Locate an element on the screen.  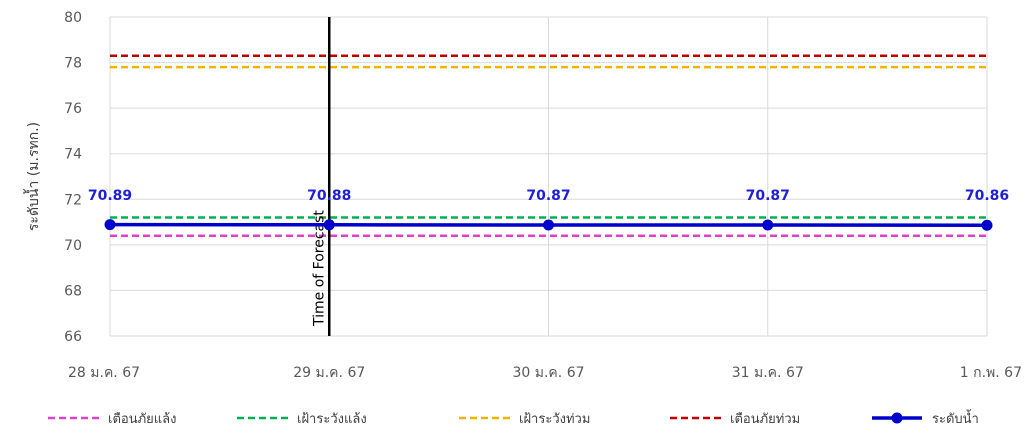
x-tick-label: 29 ม.ค. 67 is located at coordinates (329, 373).